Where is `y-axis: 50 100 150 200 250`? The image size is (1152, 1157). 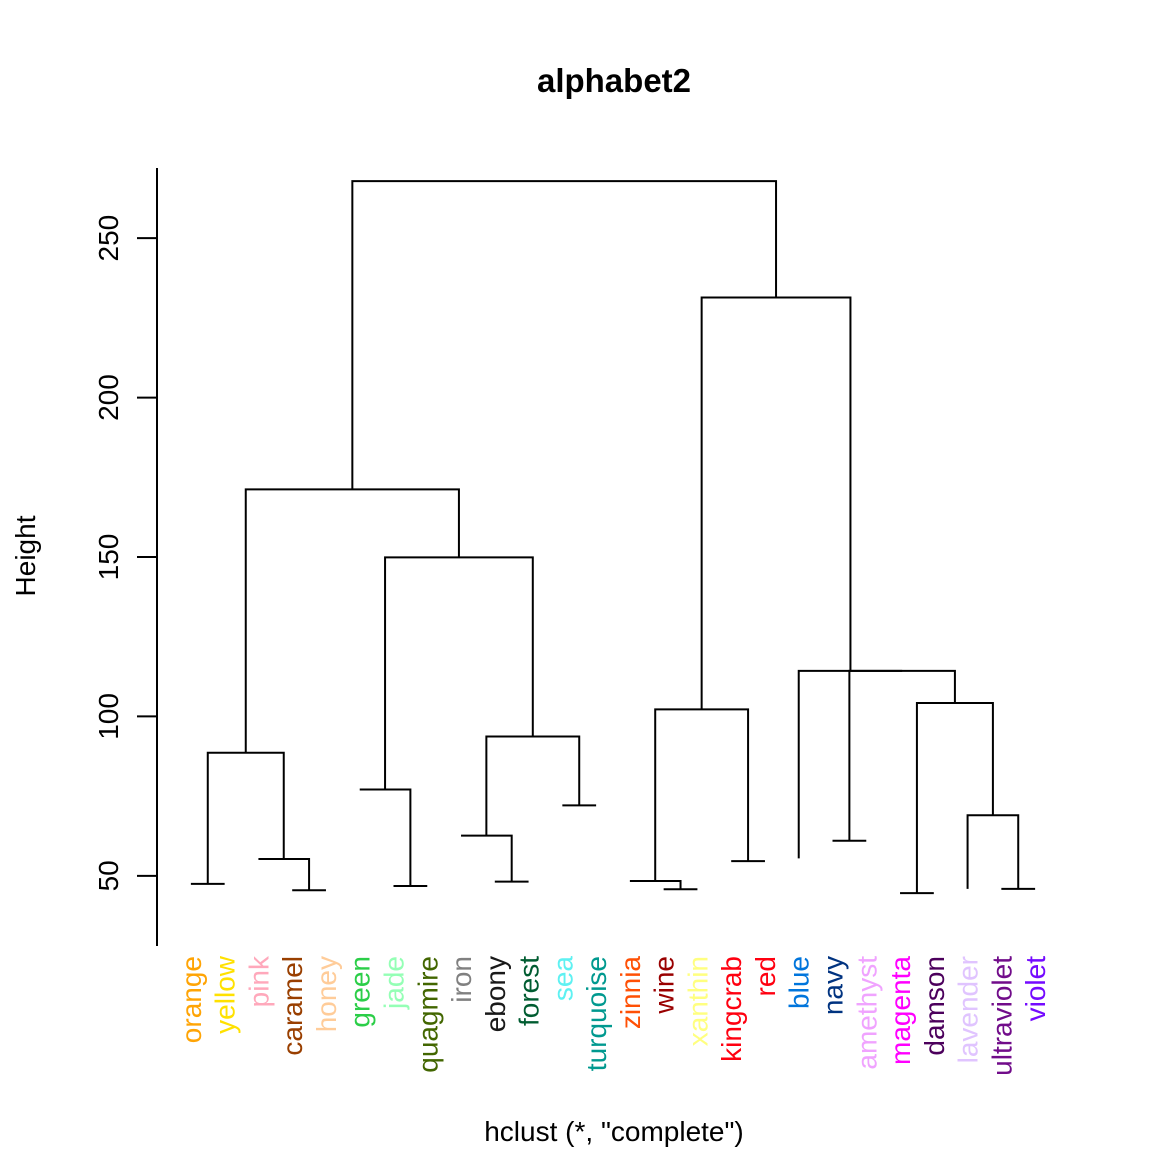 y-axis: 50 100 150 200 250 is located at coordinates (125, 557).